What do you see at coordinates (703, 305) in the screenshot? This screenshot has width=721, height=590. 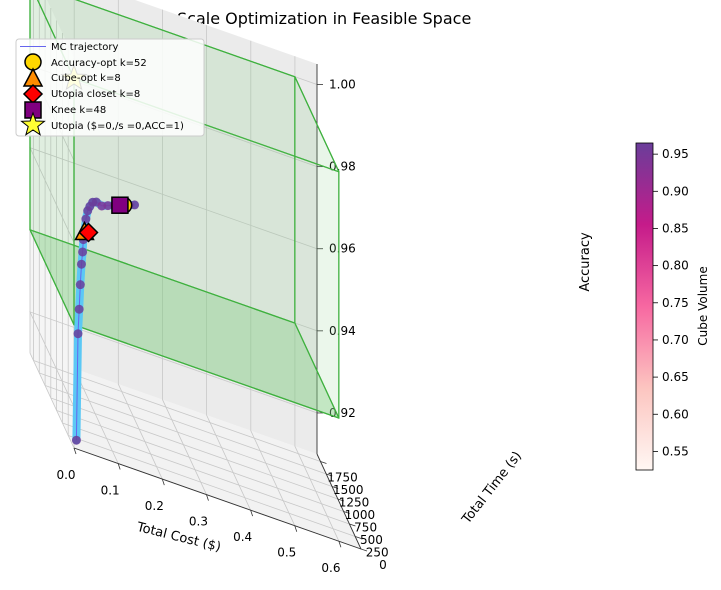 I see `colorbar-label: Cube Volume` at bounding box center [703, 305].